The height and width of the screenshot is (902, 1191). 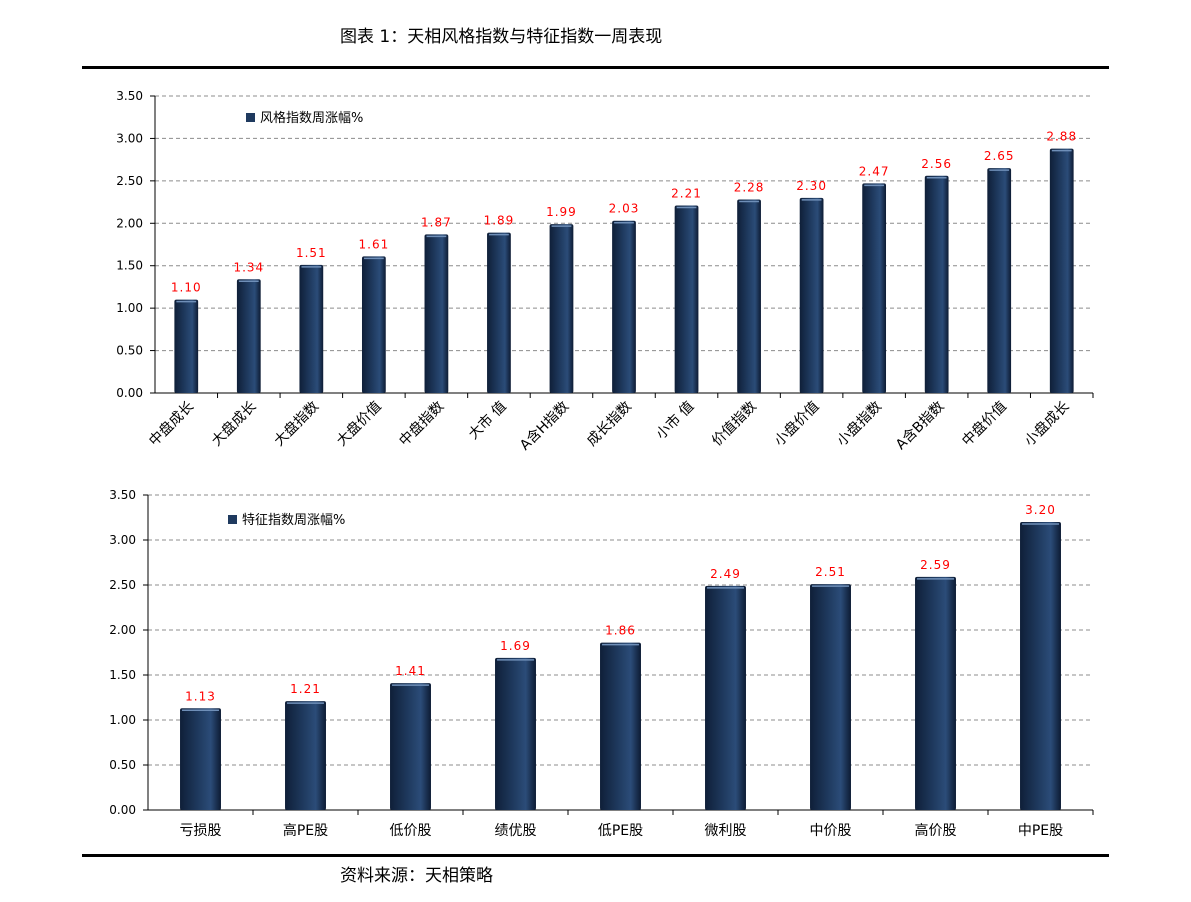 I want to click on data-label: 1.61, so click(x=374, y=244).